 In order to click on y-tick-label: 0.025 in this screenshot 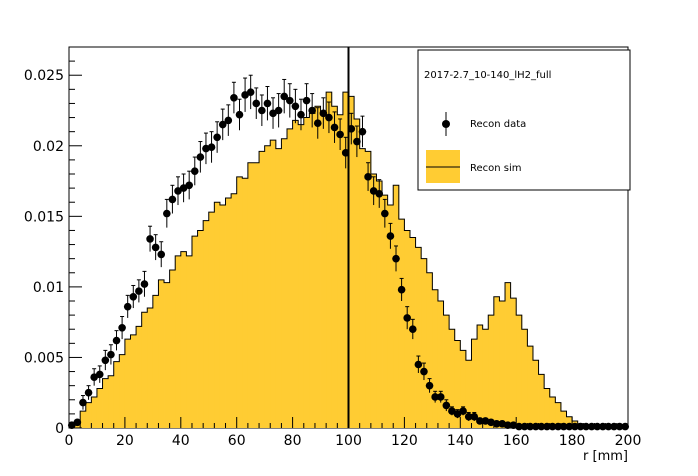, I will do `click(44, 76)`.